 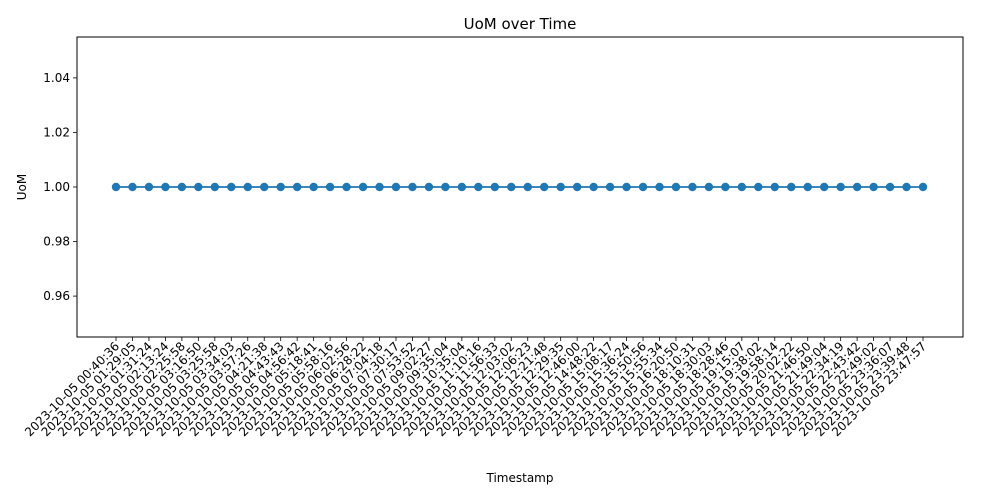 I want to click on y-tick-label: 1.04, so click(x=56, y=78).